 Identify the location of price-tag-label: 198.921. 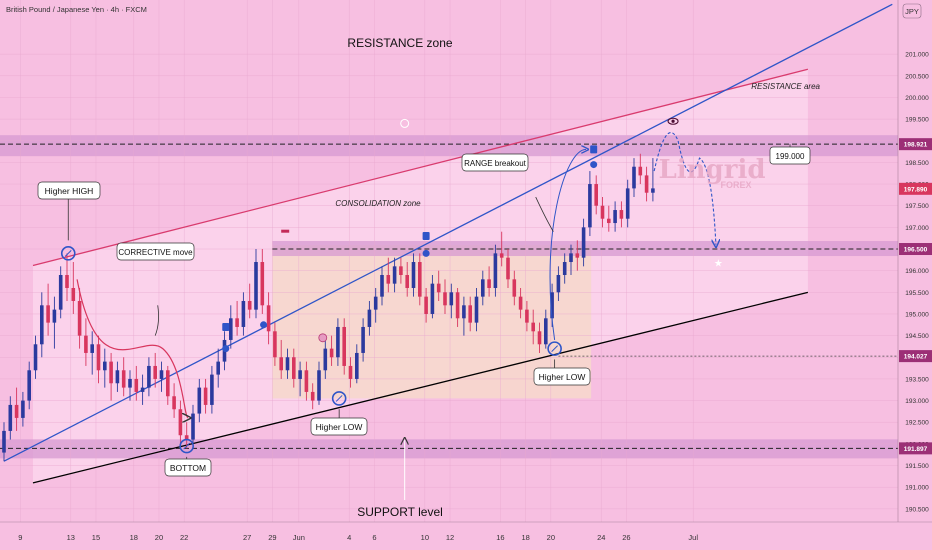
(916, 145).